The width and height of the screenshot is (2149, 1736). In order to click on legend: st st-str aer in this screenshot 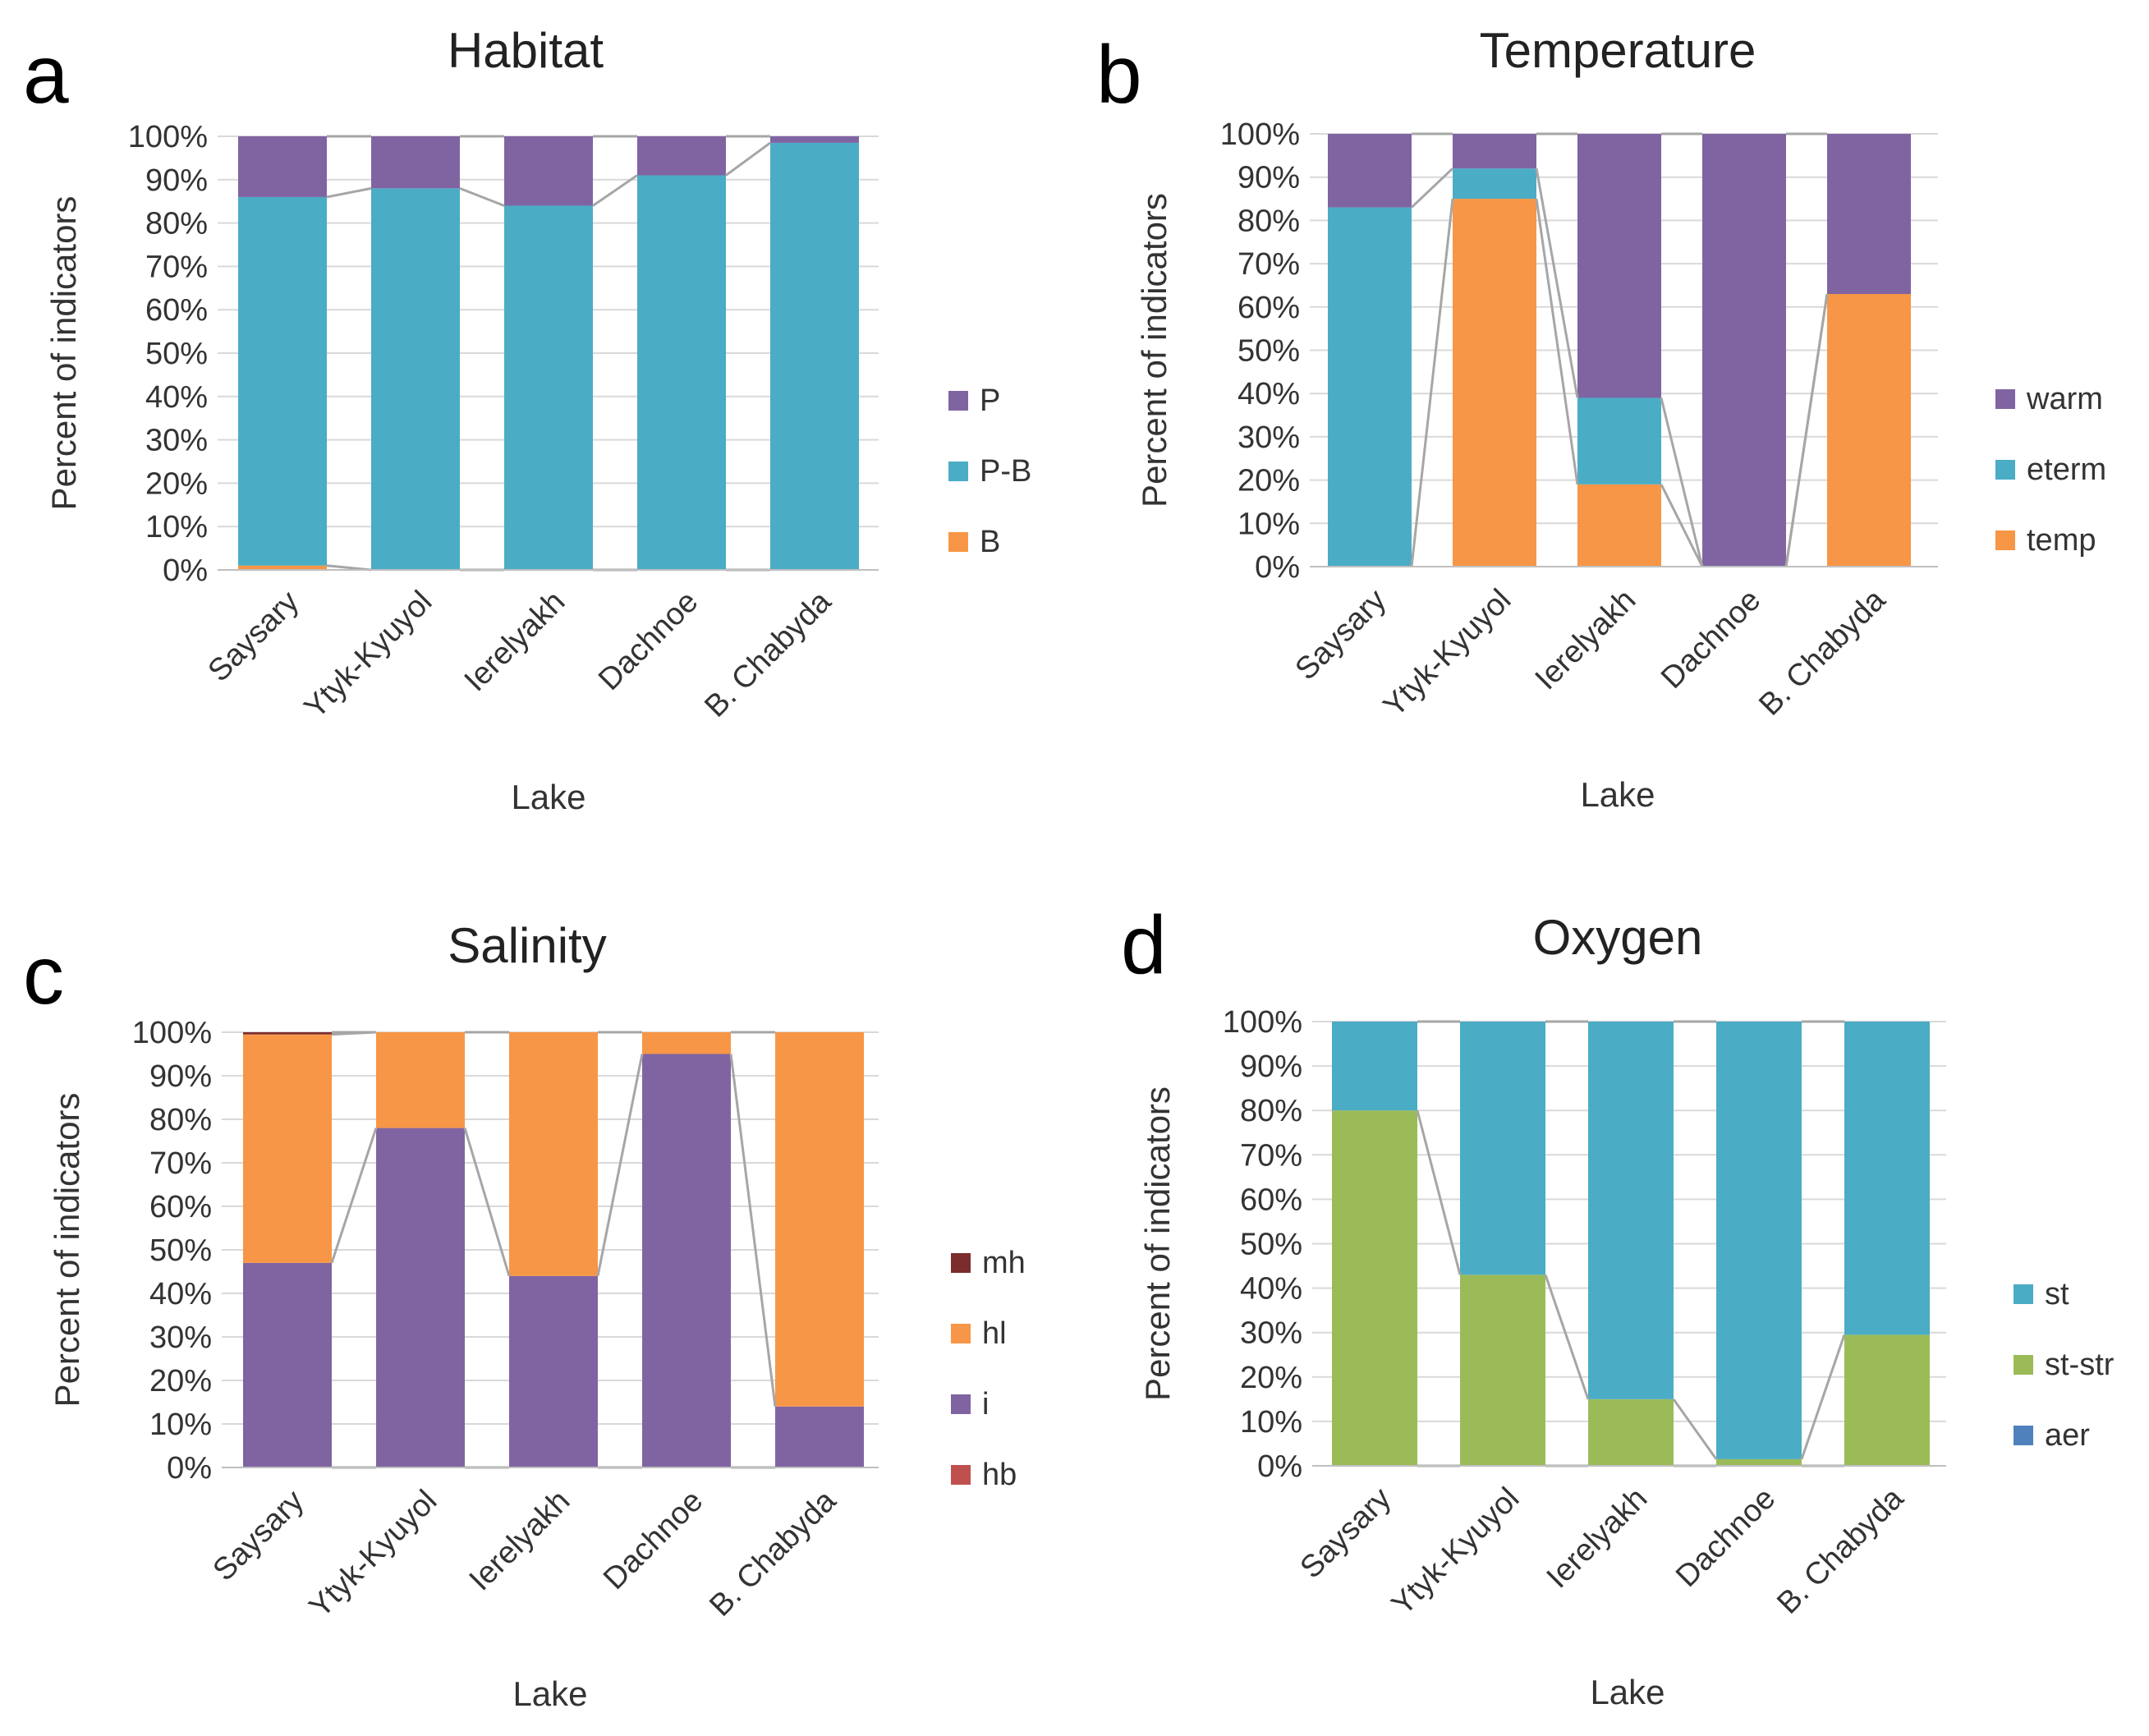, I will do `click(2064, 1365)`.